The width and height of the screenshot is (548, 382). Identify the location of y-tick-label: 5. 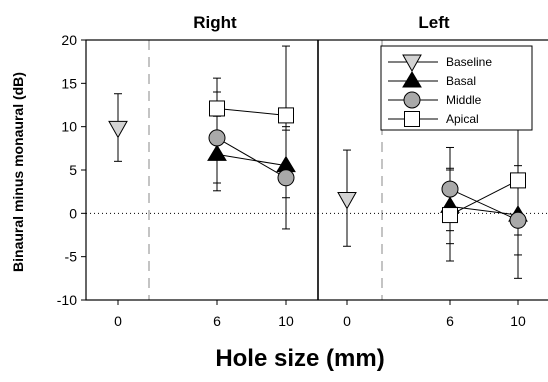
(73, 170).